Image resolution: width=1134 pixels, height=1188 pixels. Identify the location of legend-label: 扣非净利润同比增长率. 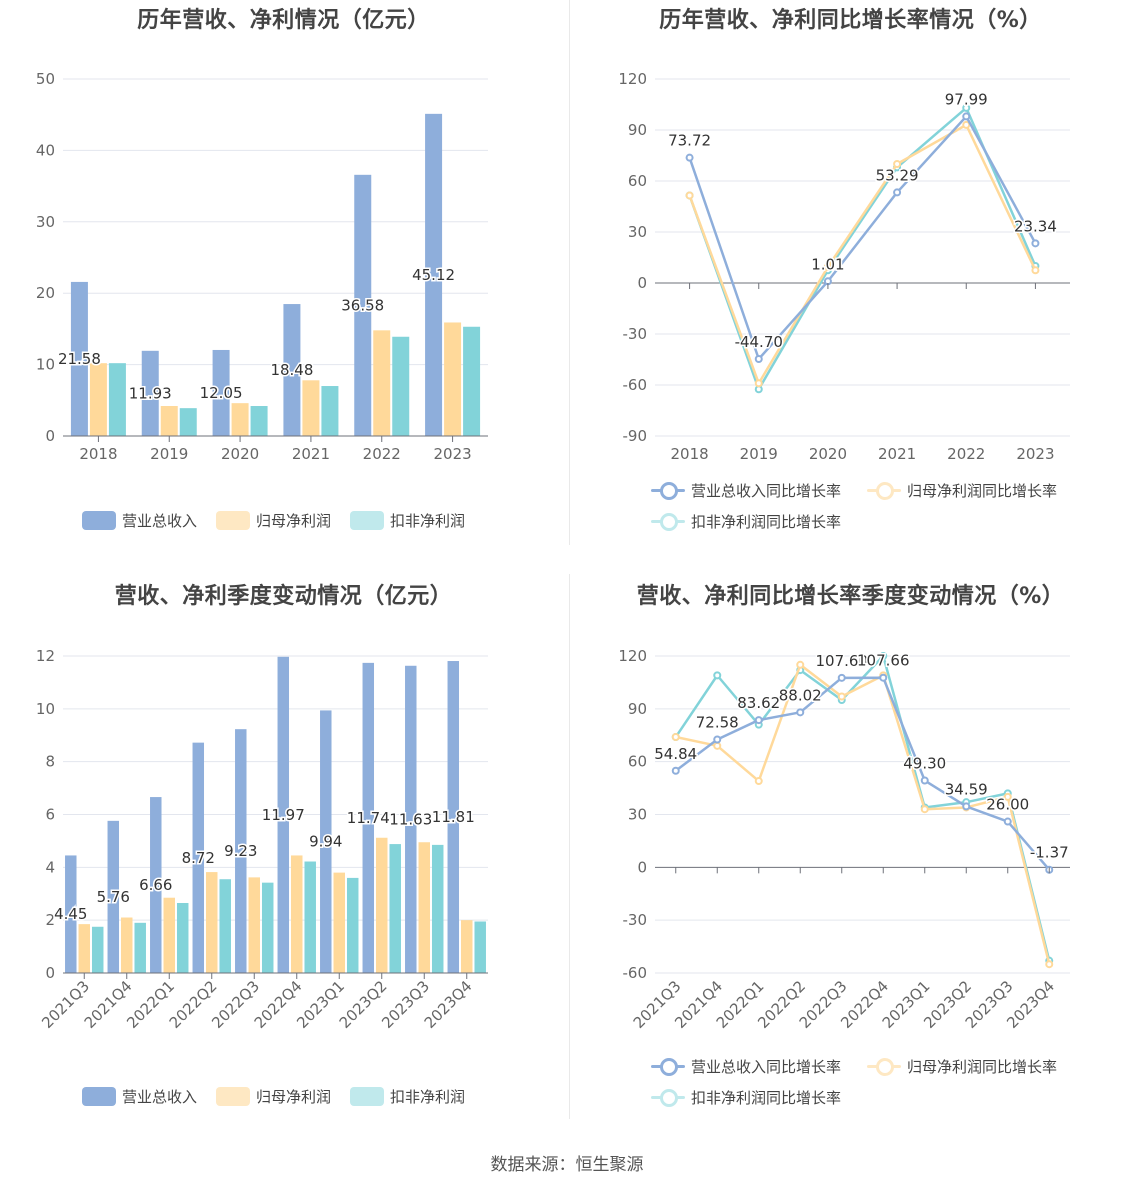
(766, 1098).